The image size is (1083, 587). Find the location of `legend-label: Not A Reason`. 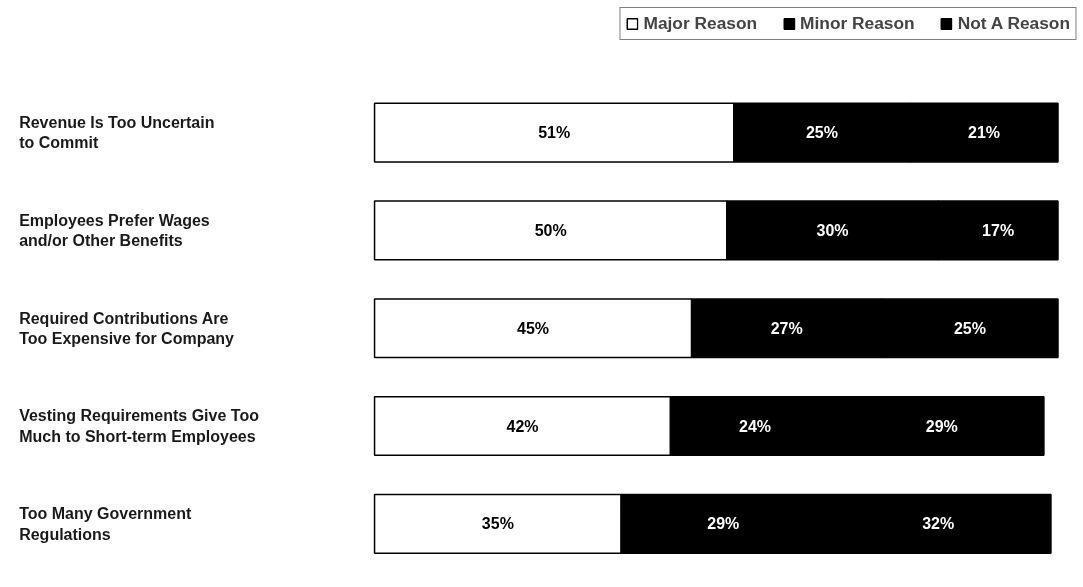

legend-label: Not A Reason is located at coordinates (1013, 23).